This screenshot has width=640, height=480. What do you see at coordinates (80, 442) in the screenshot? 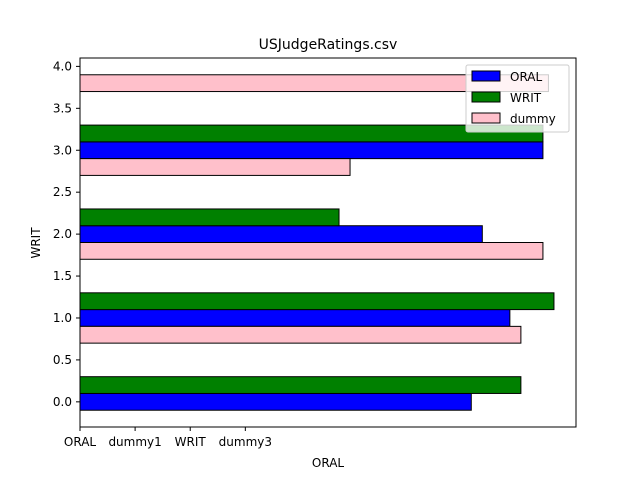
I see `x-tick-label: ORAL` at bounding box center [80, 442].